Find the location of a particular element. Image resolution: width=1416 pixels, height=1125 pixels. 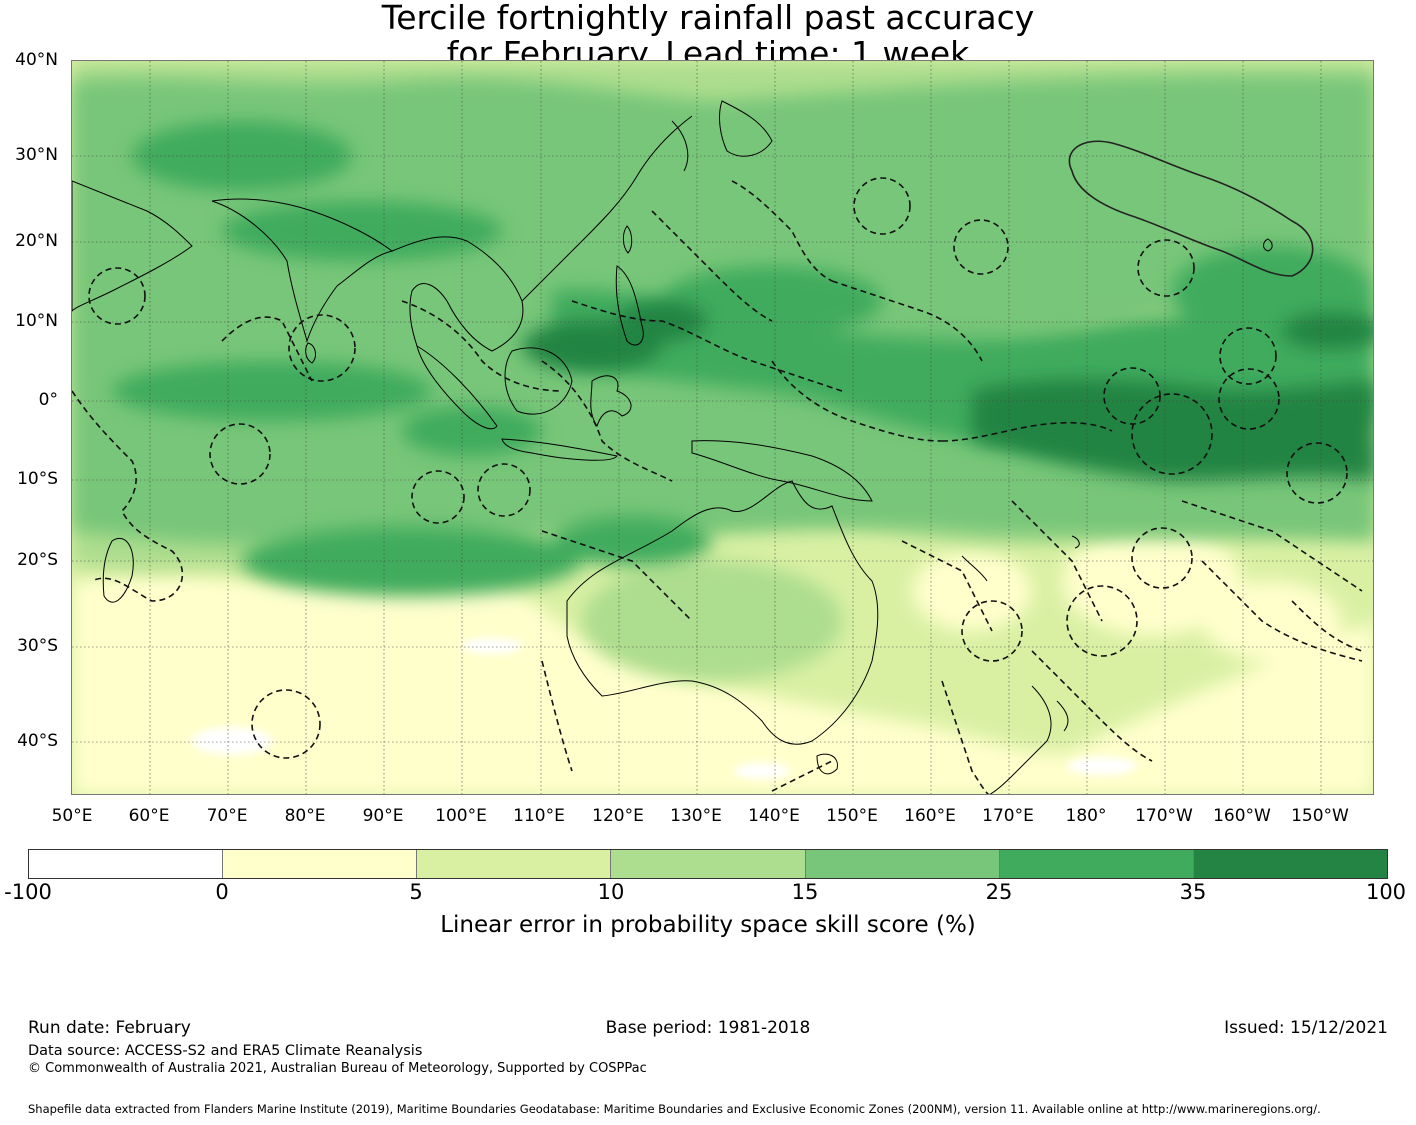

lat-label-30s: 30°S is located at coordinates (37, 646).